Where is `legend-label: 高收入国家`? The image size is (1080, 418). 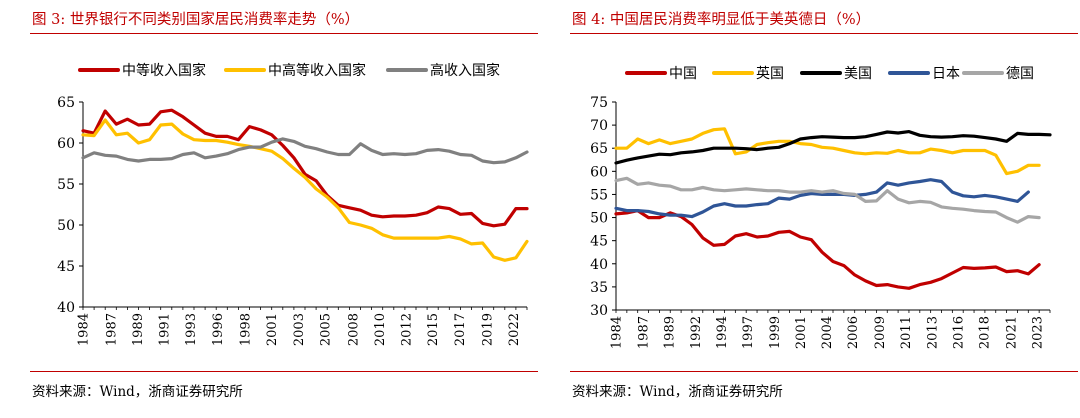 legend-label: 高收入国家 is located at coordinates (465, 70).